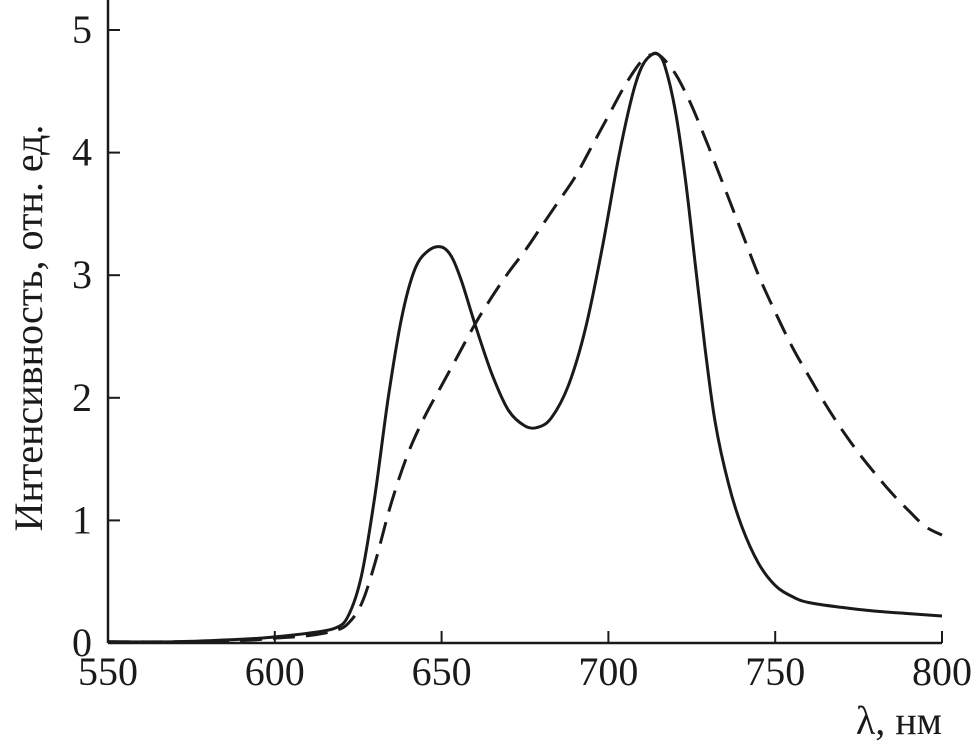  What do you see at coordinates (108, 671) in the screenshot?
I see `x-tick-label: 550` at bounding box center [108, 671].